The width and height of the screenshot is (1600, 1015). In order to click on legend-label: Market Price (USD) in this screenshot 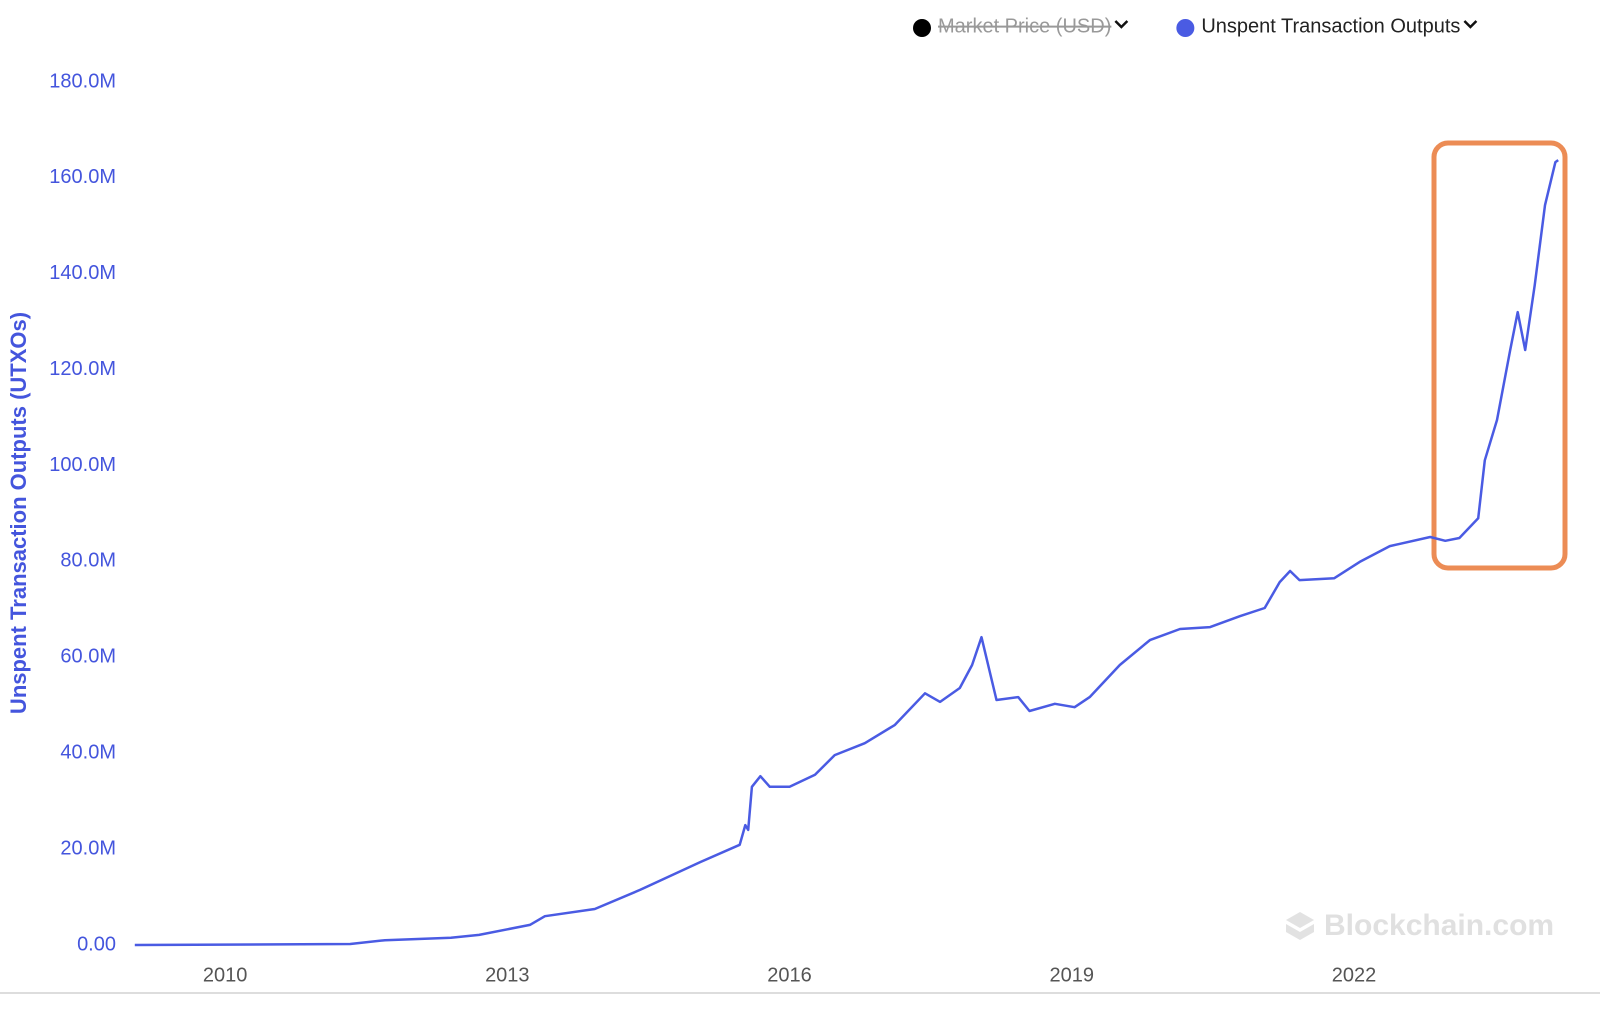, I will do `click(1024, 26)`.